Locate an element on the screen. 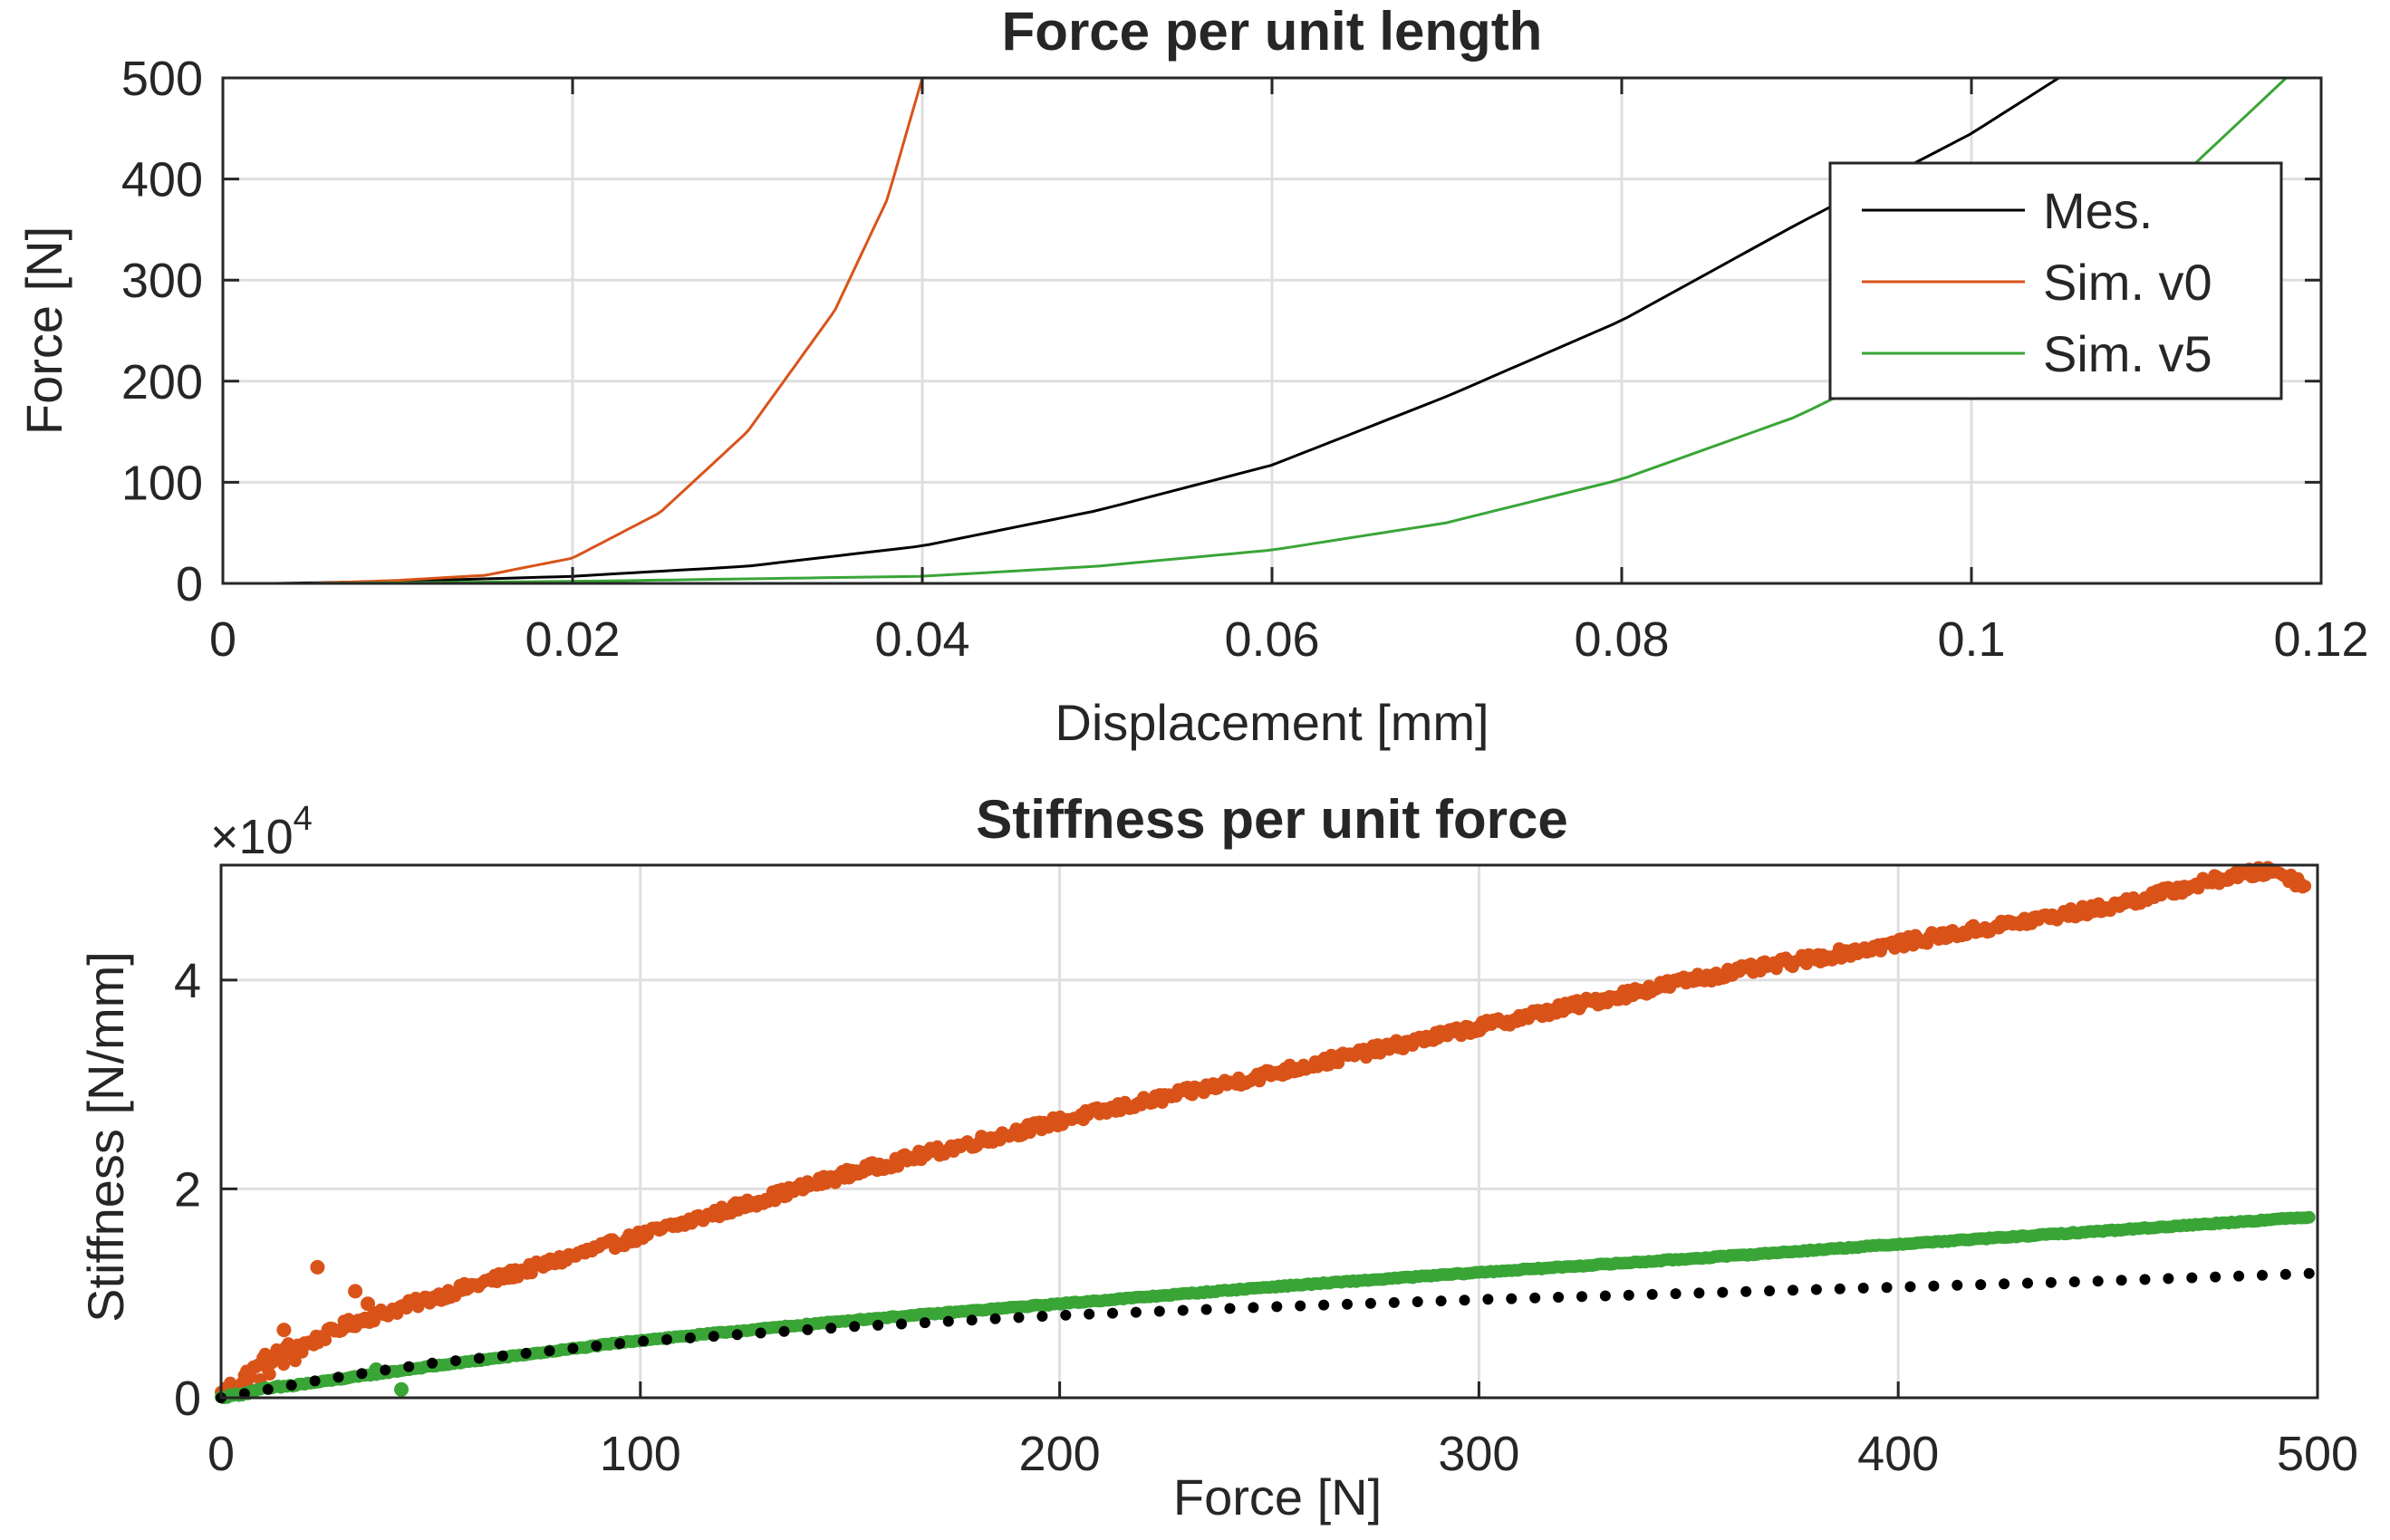 This screenshot has width=2390, height=1540. top-xtick-label: 0 is located at coordinates (223, 639).